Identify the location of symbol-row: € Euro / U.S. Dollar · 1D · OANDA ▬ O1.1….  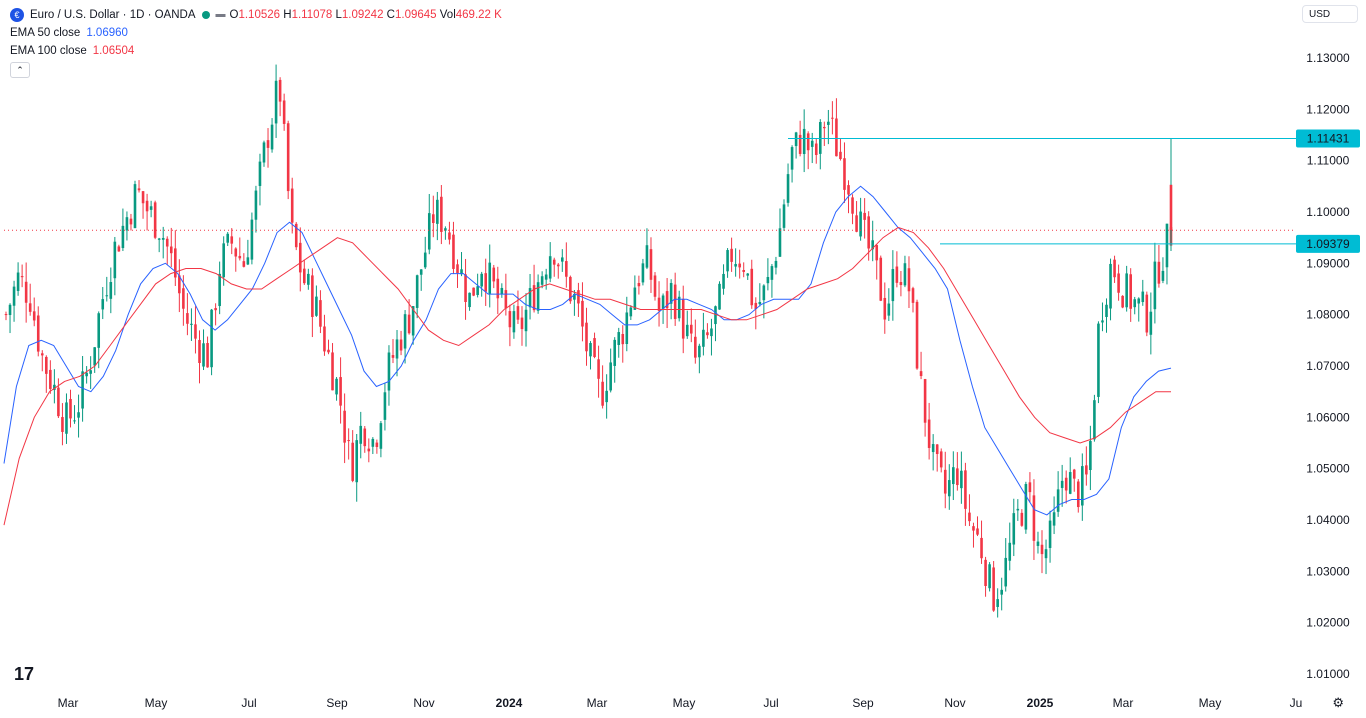
(256, 15).